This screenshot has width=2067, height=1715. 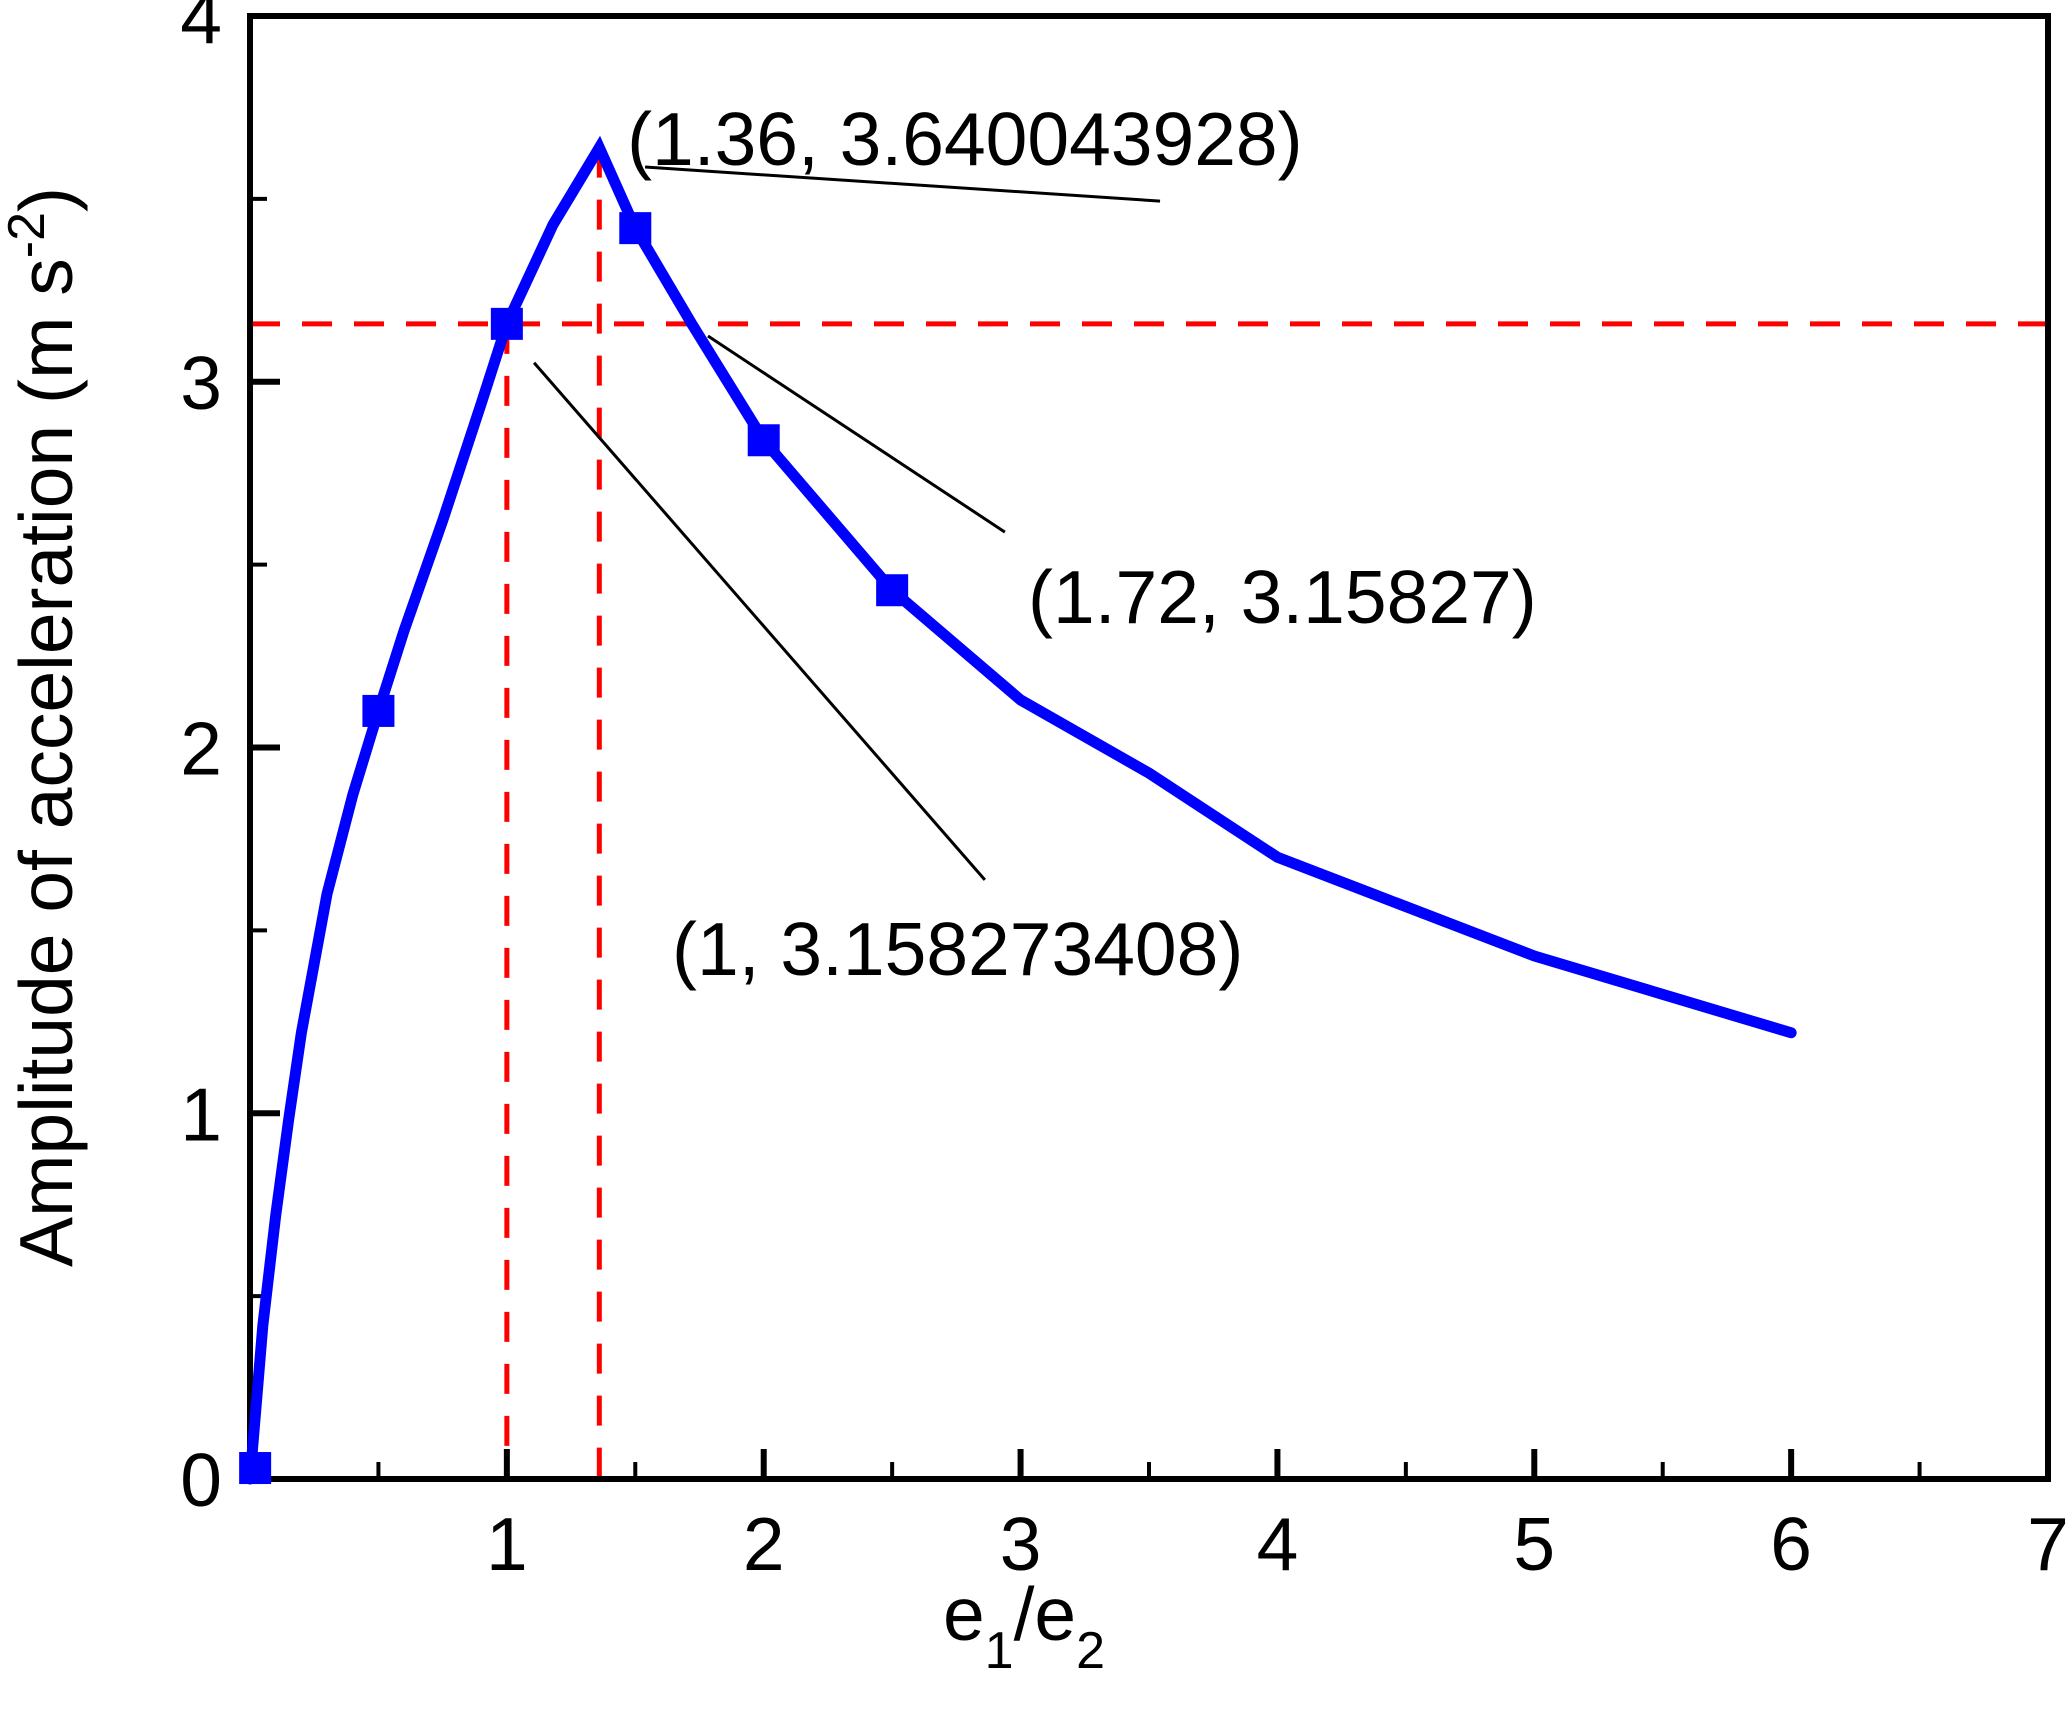 What do you see at coordinates (1791, 1544) in the screenshot?
I see `x-tick-label: 6` at bounding box center [1791, 1544].